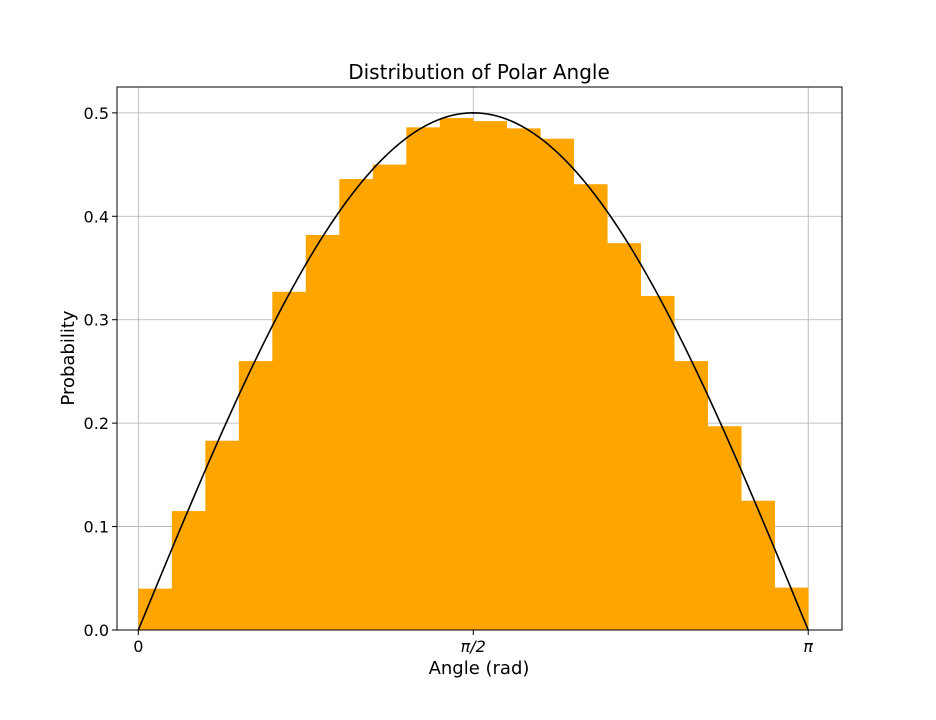  I want to click on y-tick-label: 0.5, so click(96, 113).